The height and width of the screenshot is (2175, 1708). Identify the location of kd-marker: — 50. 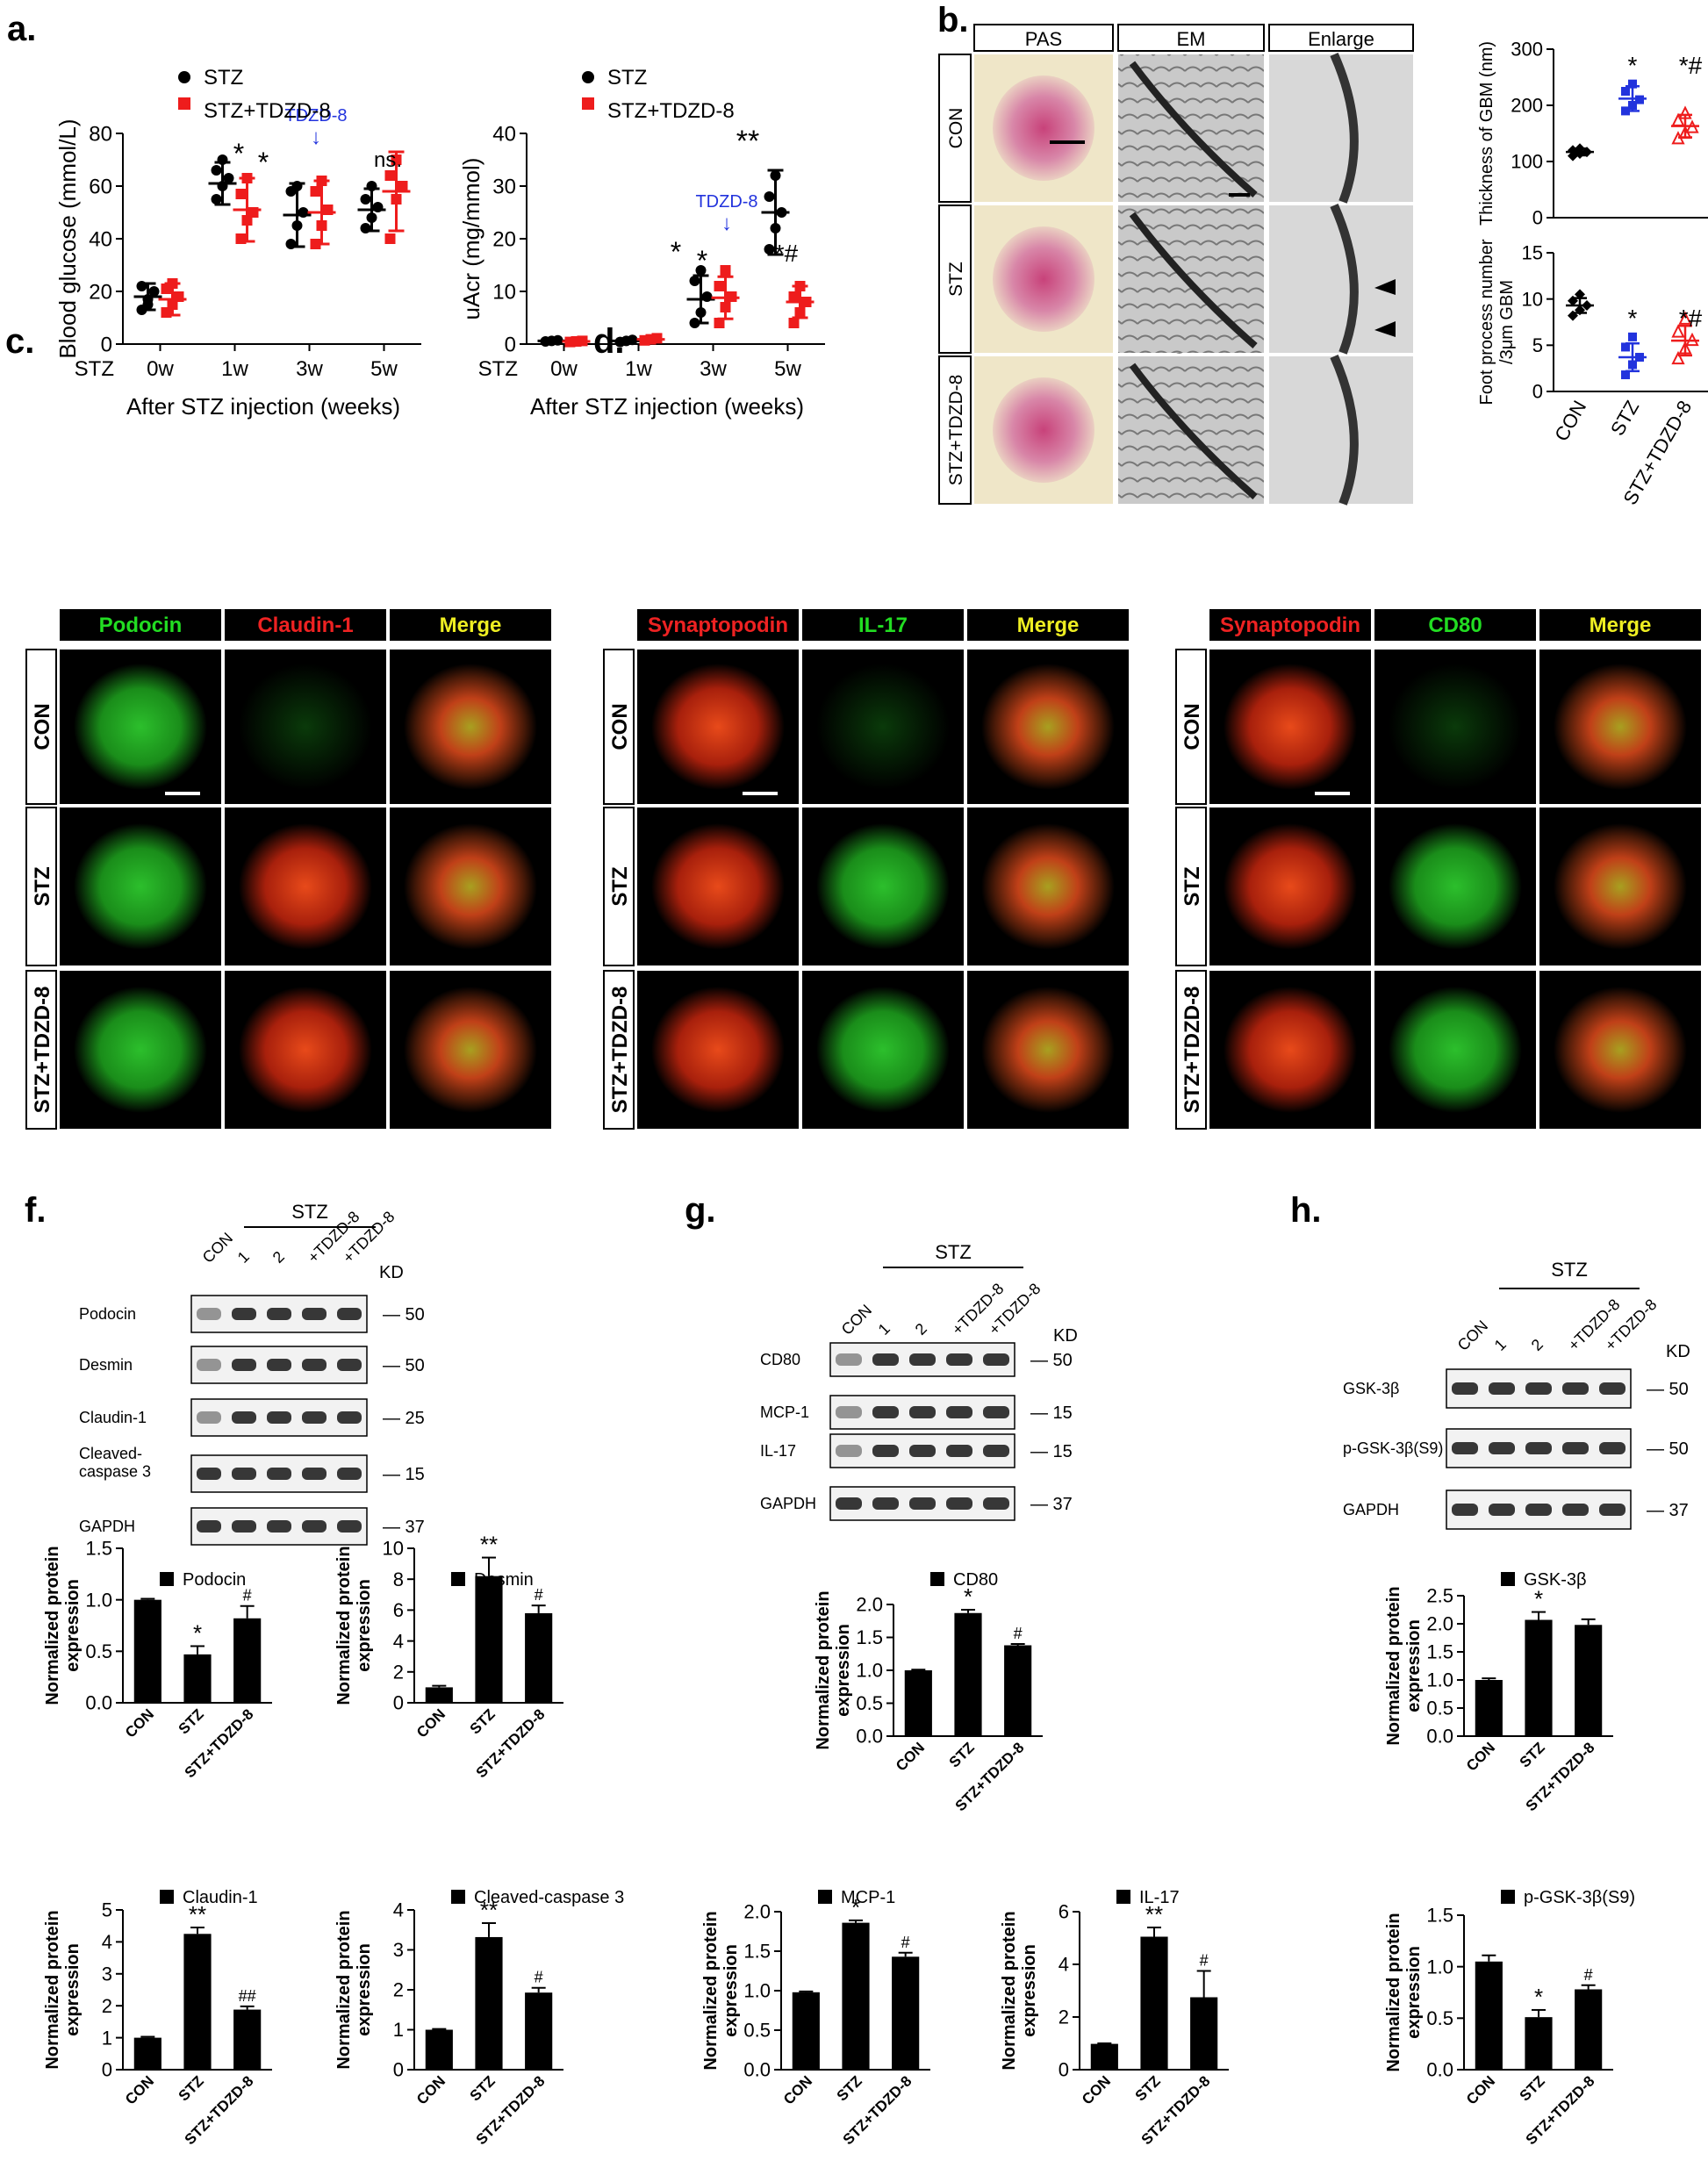
(1668, 1389).